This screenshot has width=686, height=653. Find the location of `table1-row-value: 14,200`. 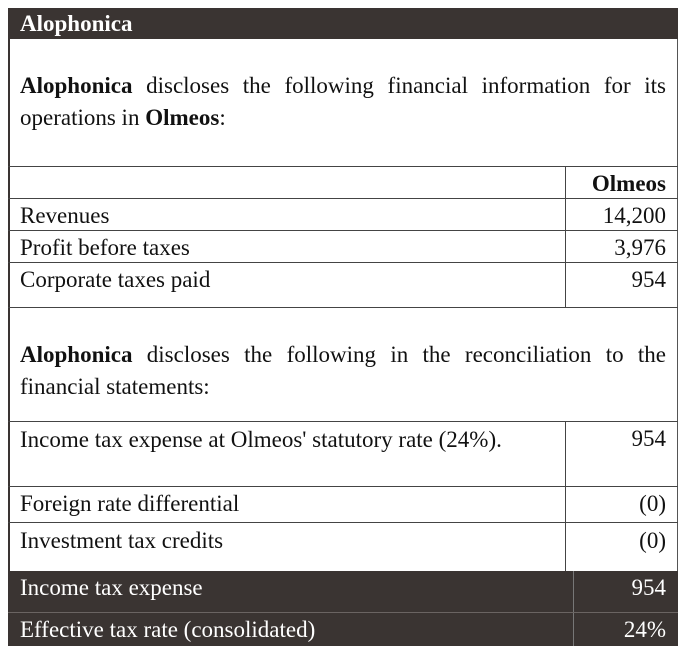

table1-row-value: 14,200 is located at coordinates (634, 215).